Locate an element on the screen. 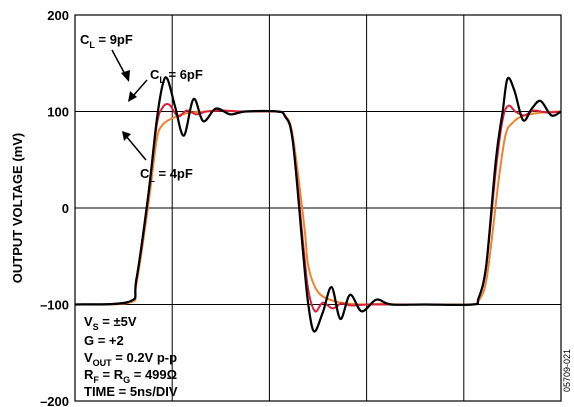 This screenshot has height=407, width=574. arrowhead-cl6 is located at coordinates (132, 96).